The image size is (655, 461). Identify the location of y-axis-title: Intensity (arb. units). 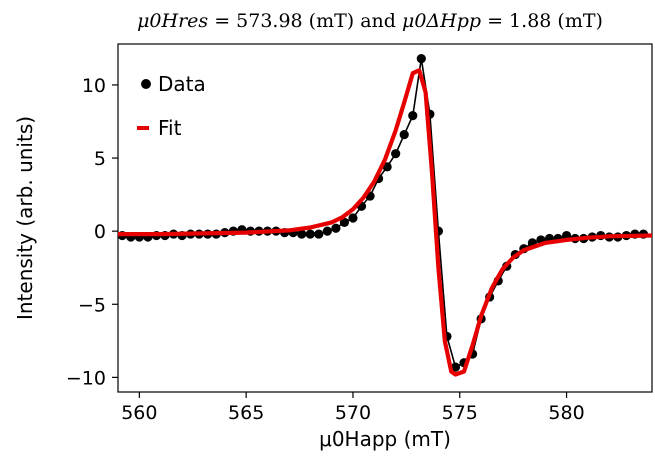
(25, 218).